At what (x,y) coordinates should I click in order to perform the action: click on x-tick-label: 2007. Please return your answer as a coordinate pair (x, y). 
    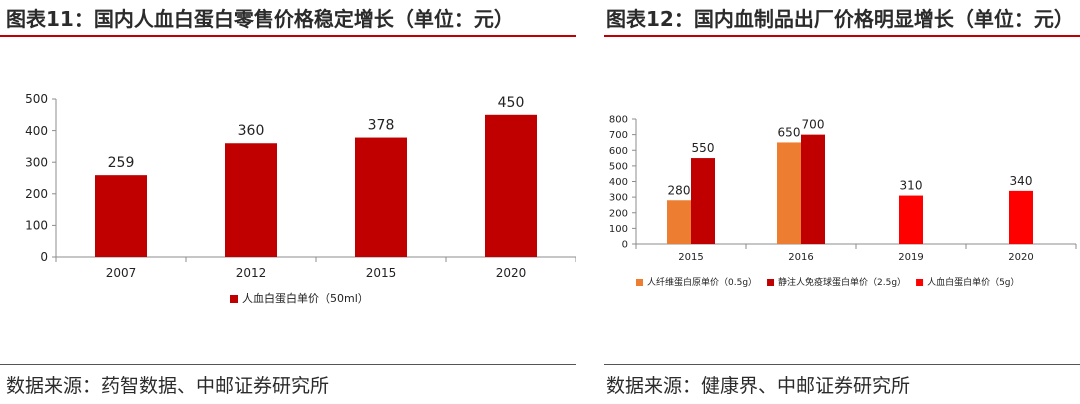
    Looking at the image, I should click on (121, 273).